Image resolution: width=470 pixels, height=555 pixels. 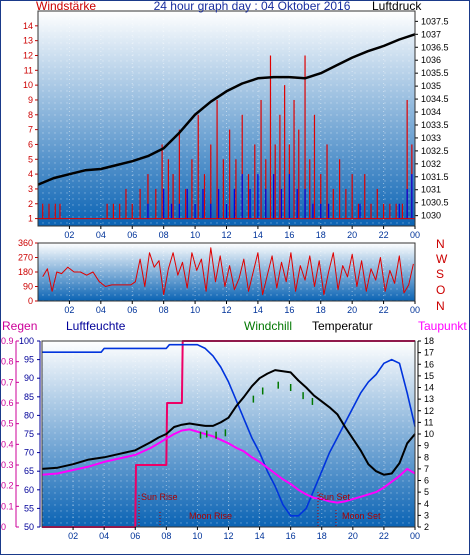 What do you see at coordinates (415, 536) in the screenshot?
I see `climate-xtick-label-00: 00` at bounding box center [415, 536].